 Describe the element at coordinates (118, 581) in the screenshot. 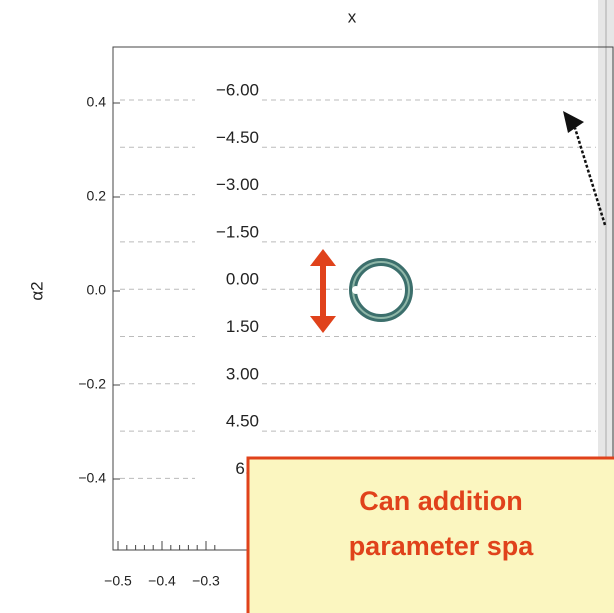

I see `x-tick-label: −0.5` at that location.